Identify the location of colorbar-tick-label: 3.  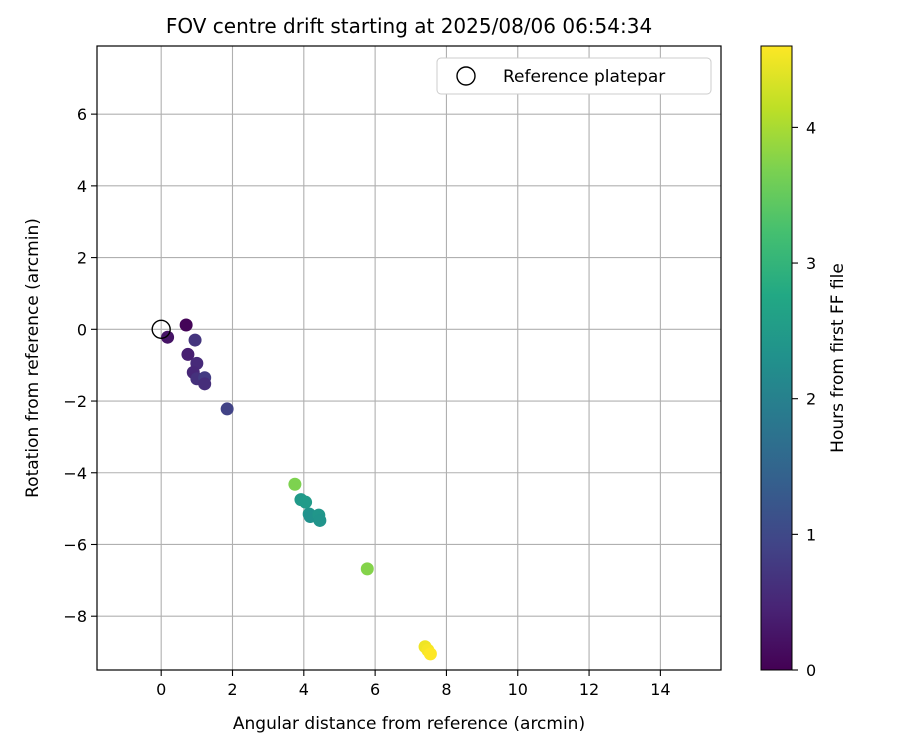
(811, 263).